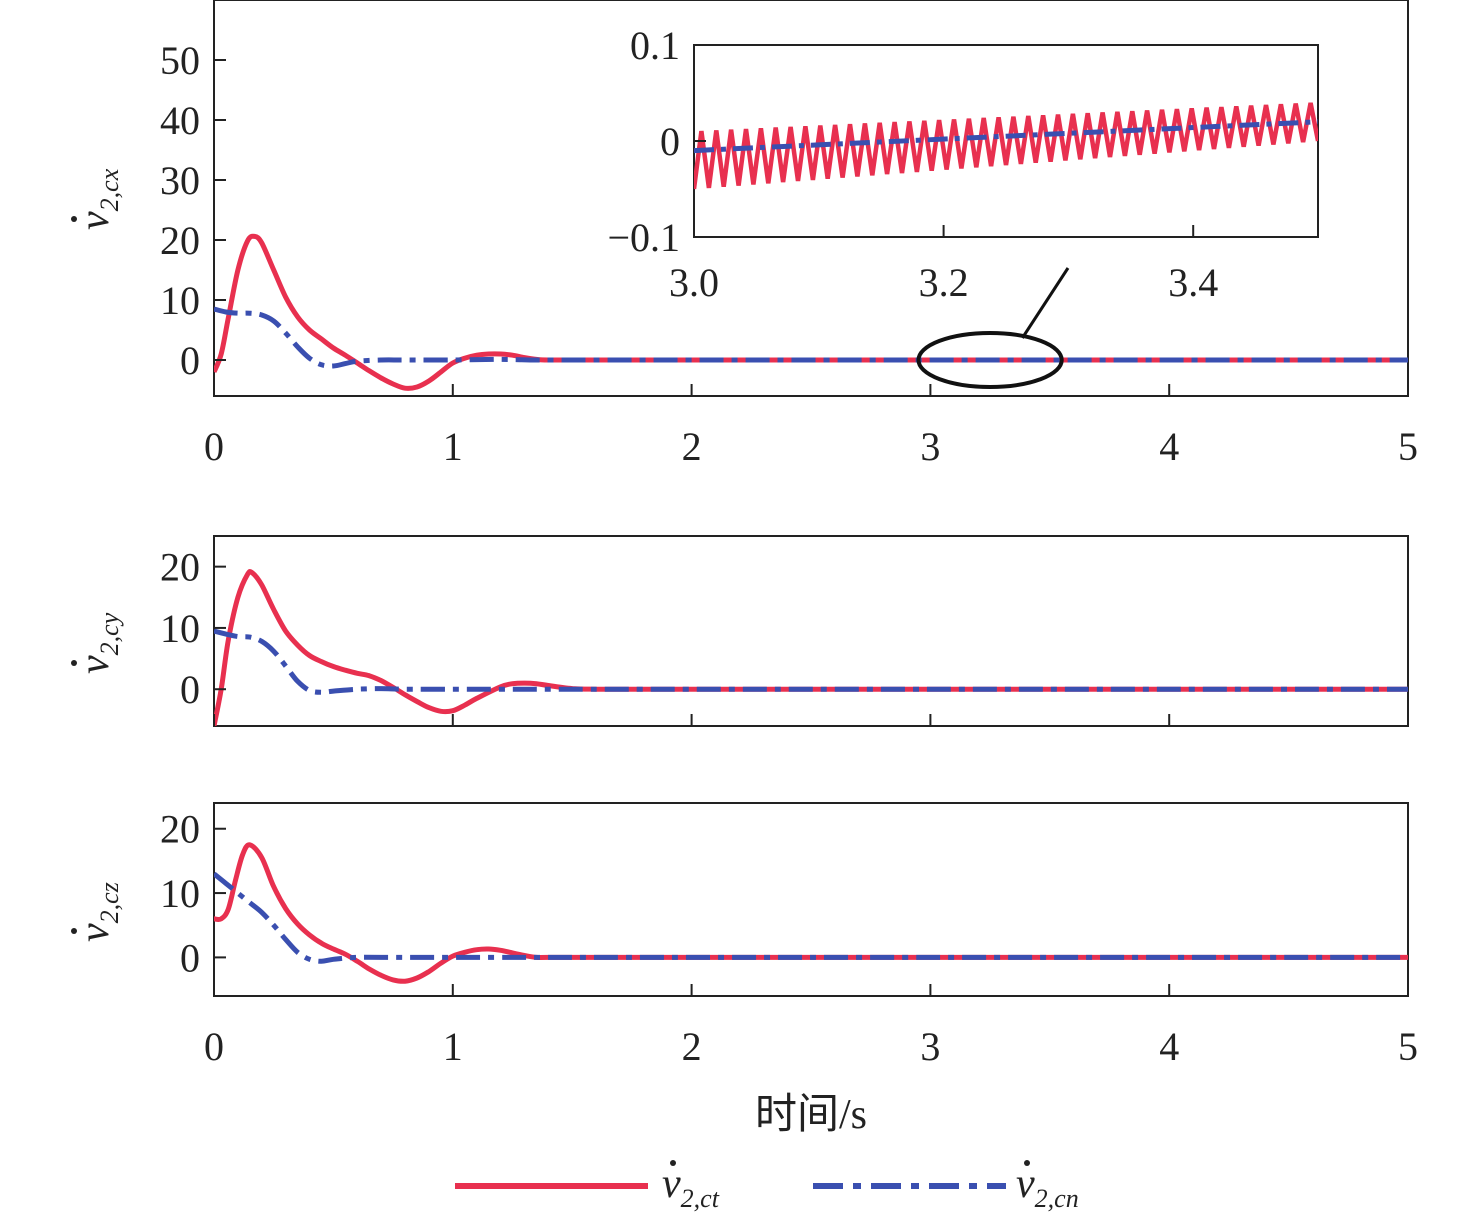 The height and width of the screenshot is (1224, 1476). I want to click on legend-label-ct: v2,ct, so click(691, 1186).